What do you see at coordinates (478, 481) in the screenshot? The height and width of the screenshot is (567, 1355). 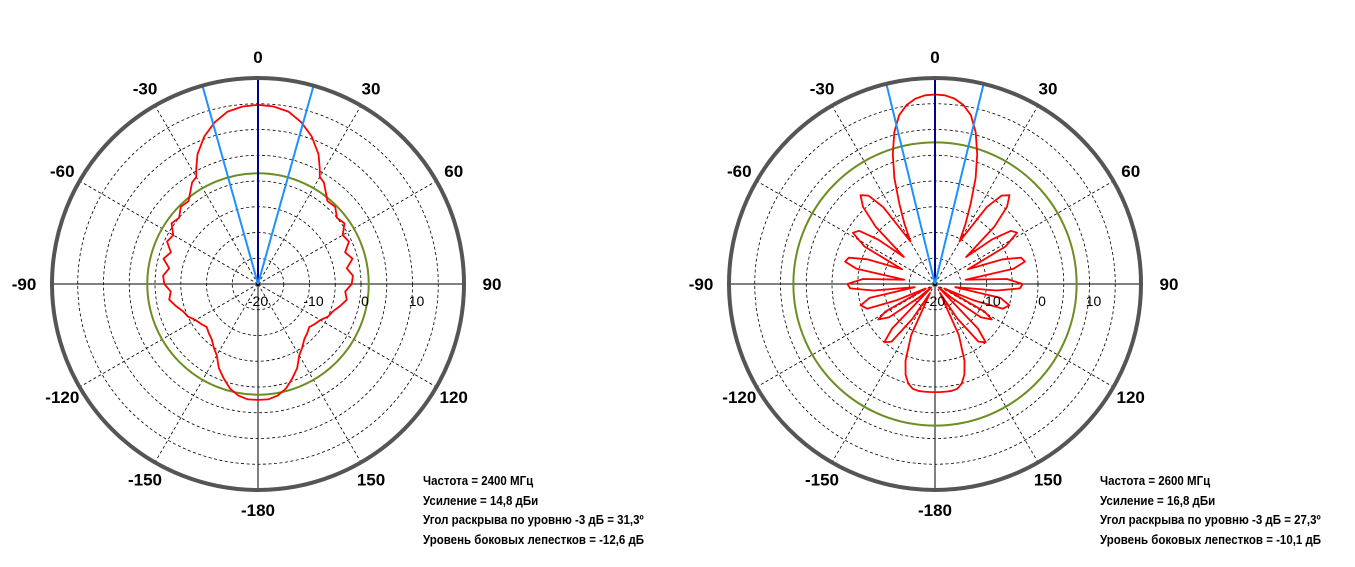 I see `frequency-label: Частота = 2400 МГц` at bounding box center [478, 481].